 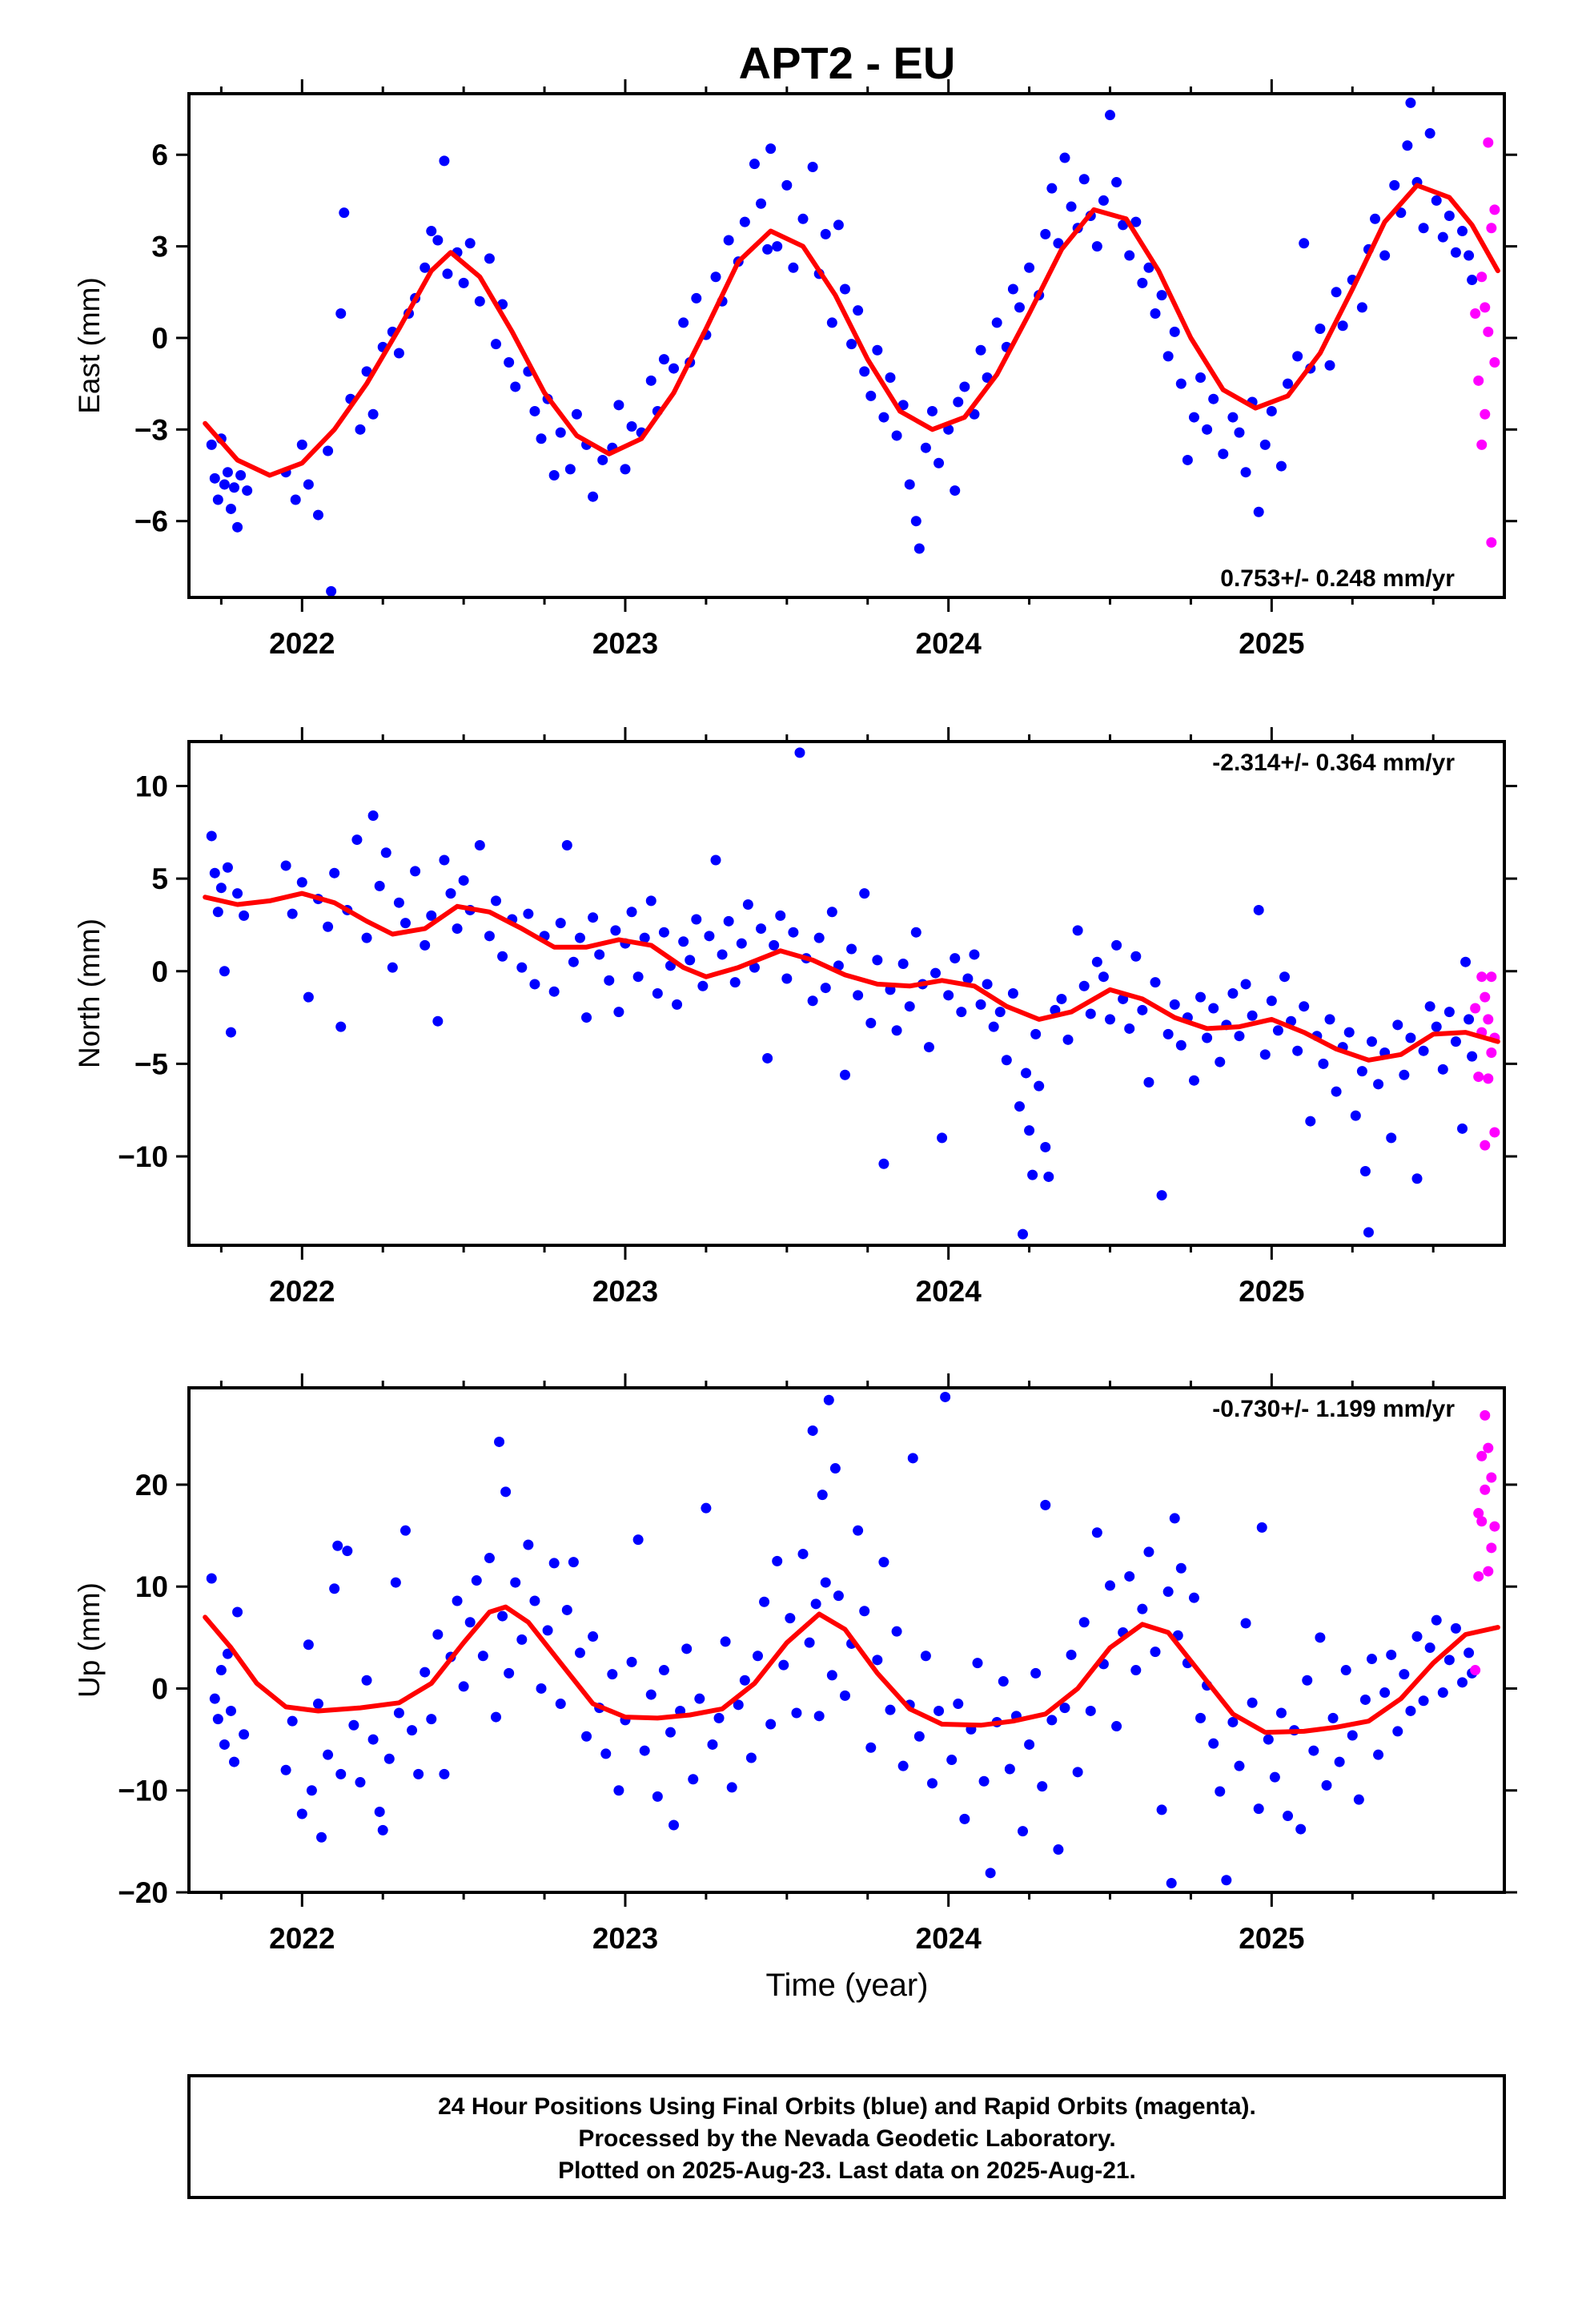 I want to click on up-ytick-label: 10, so click(x=151, y=1586).